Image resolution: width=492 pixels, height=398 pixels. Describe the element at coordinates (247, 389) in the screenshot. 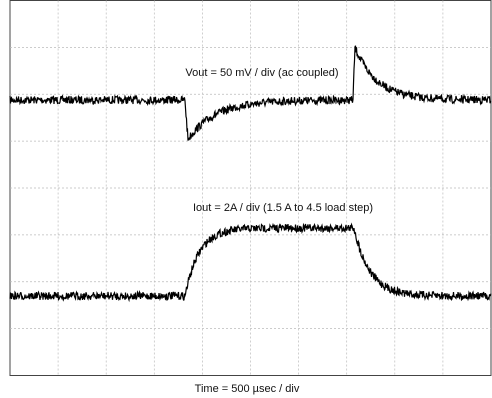

I see `x-axis-label: Time = 500 µsec / div` at that location.